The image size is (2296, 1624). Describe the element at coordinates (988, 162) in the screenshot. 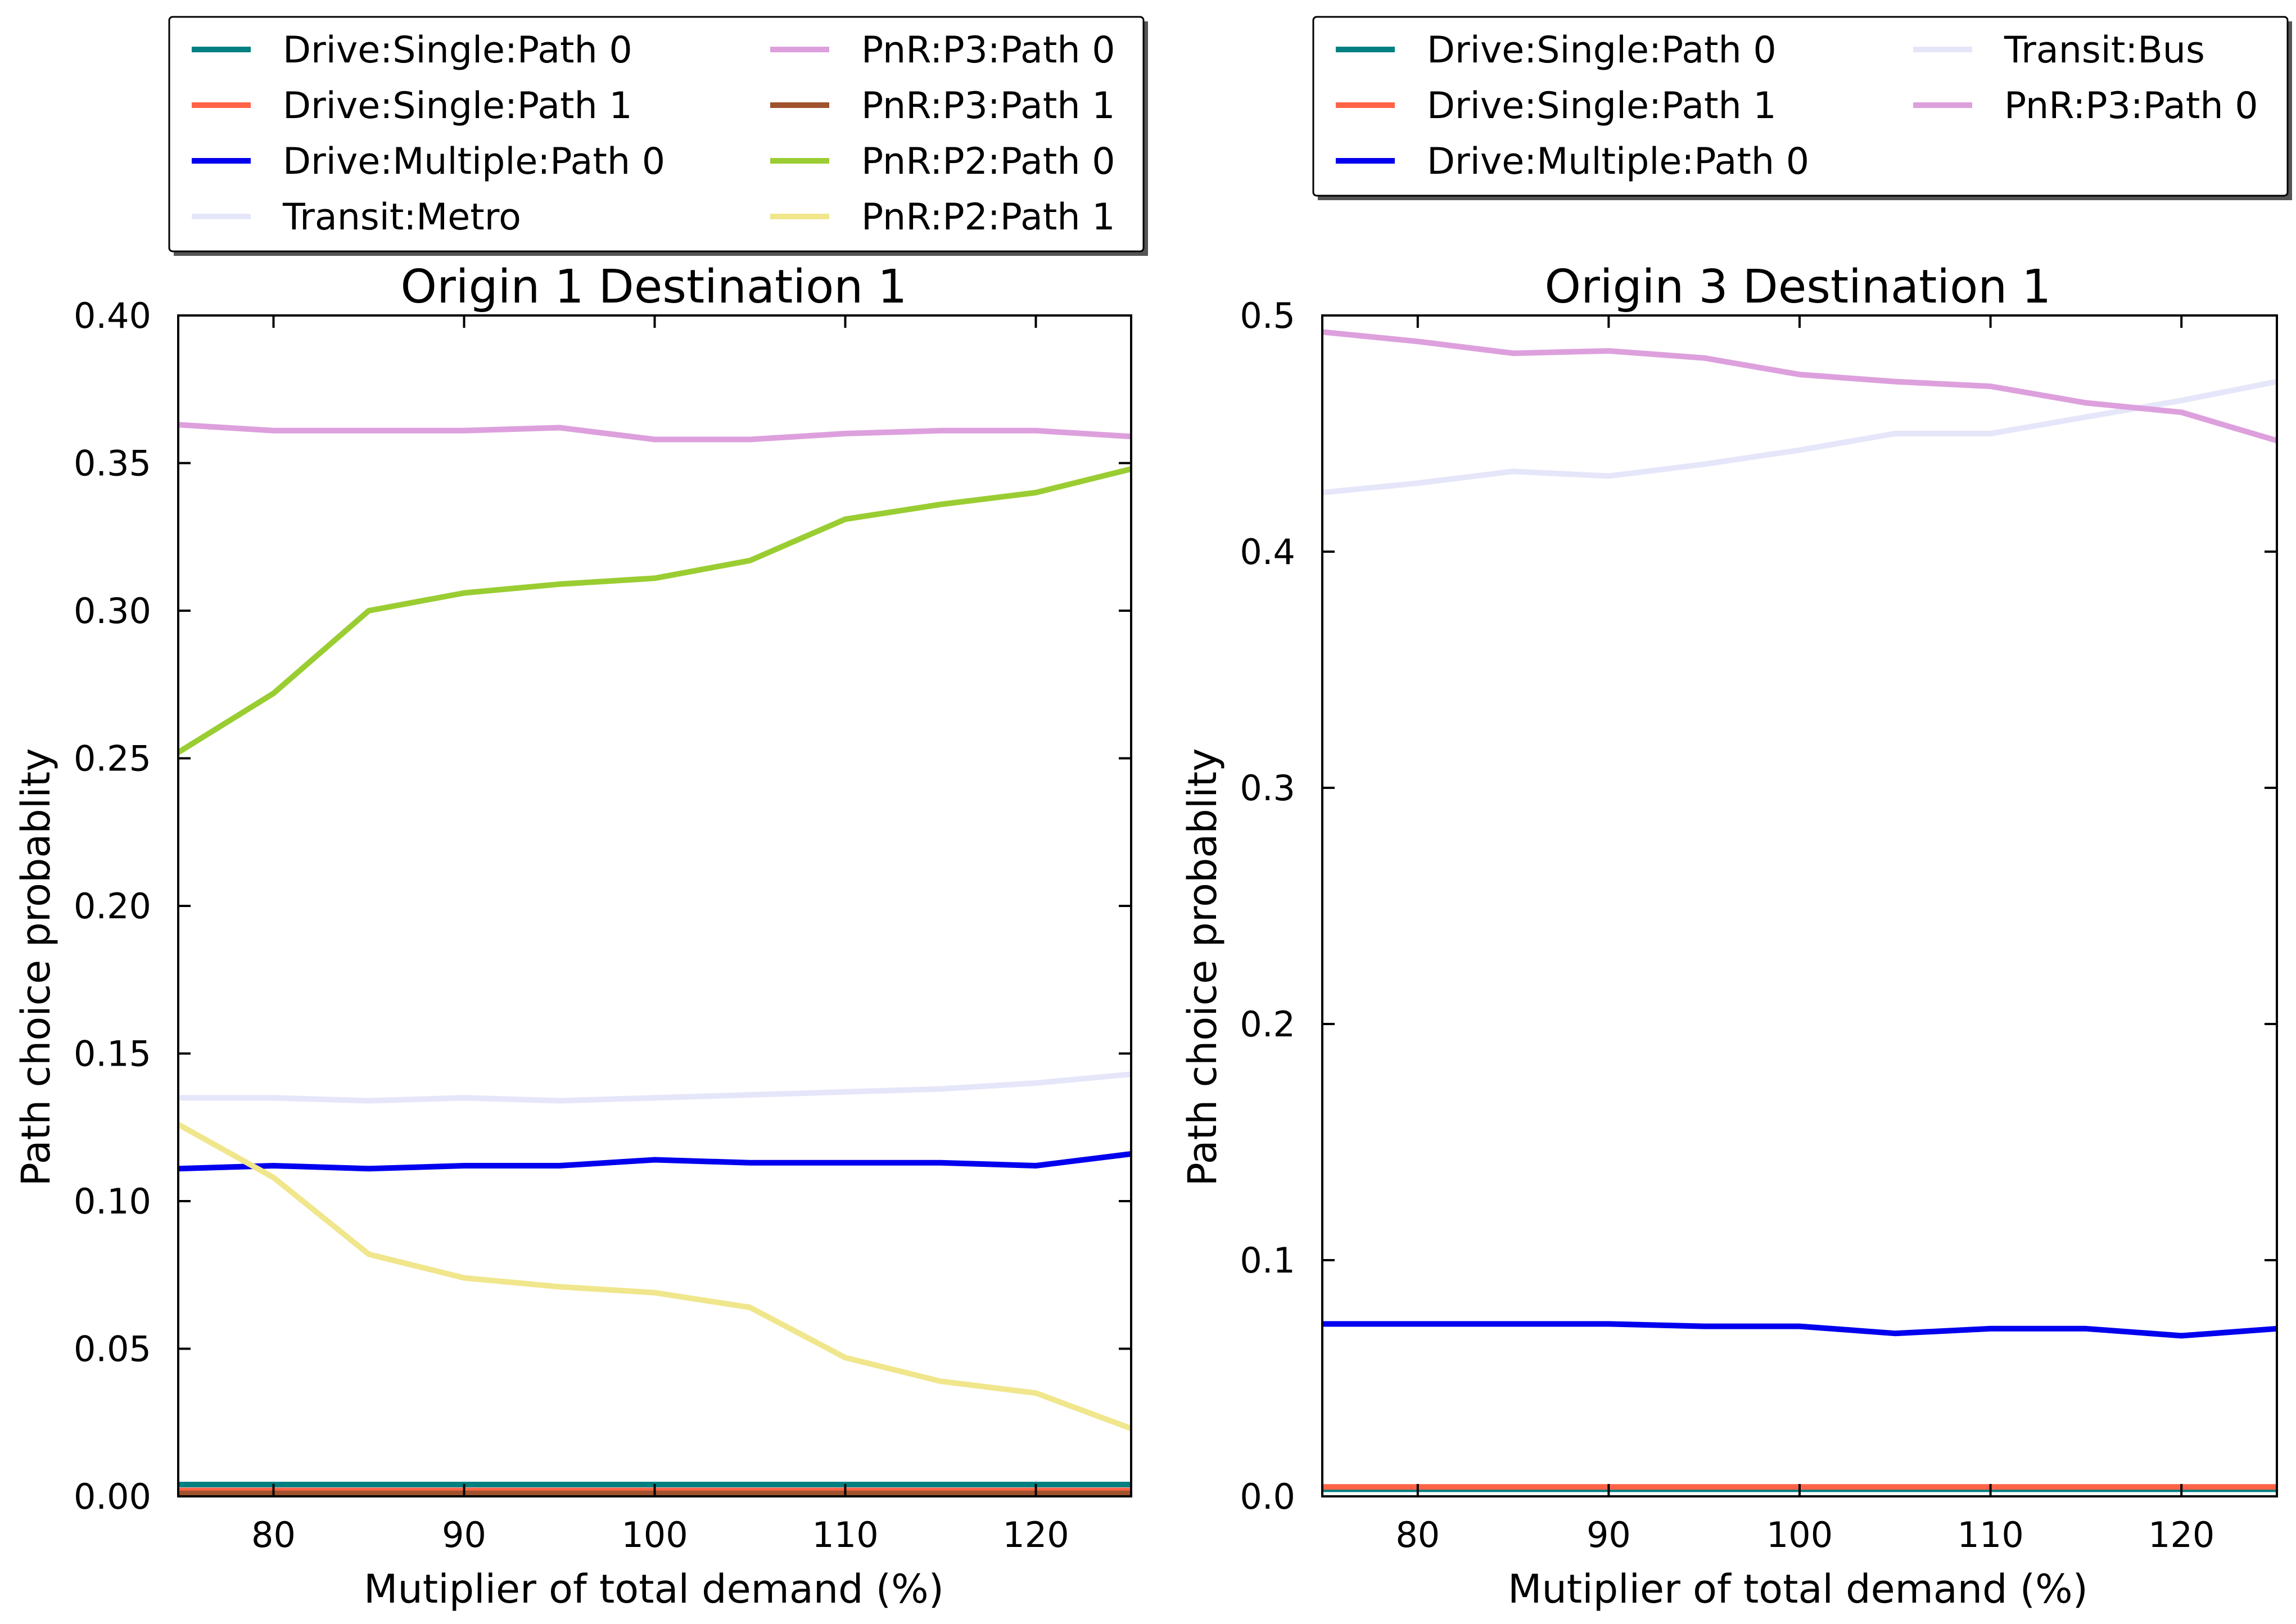

I see `legend-label: PnR:P2:Path 0` at that location.